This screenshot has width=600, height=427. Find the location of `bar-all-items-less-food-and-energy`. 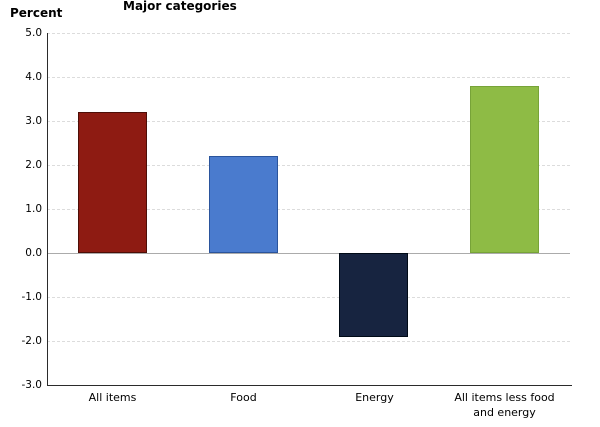

bar-all-items-less-food-and-energy is located at coordinates (504, 169).